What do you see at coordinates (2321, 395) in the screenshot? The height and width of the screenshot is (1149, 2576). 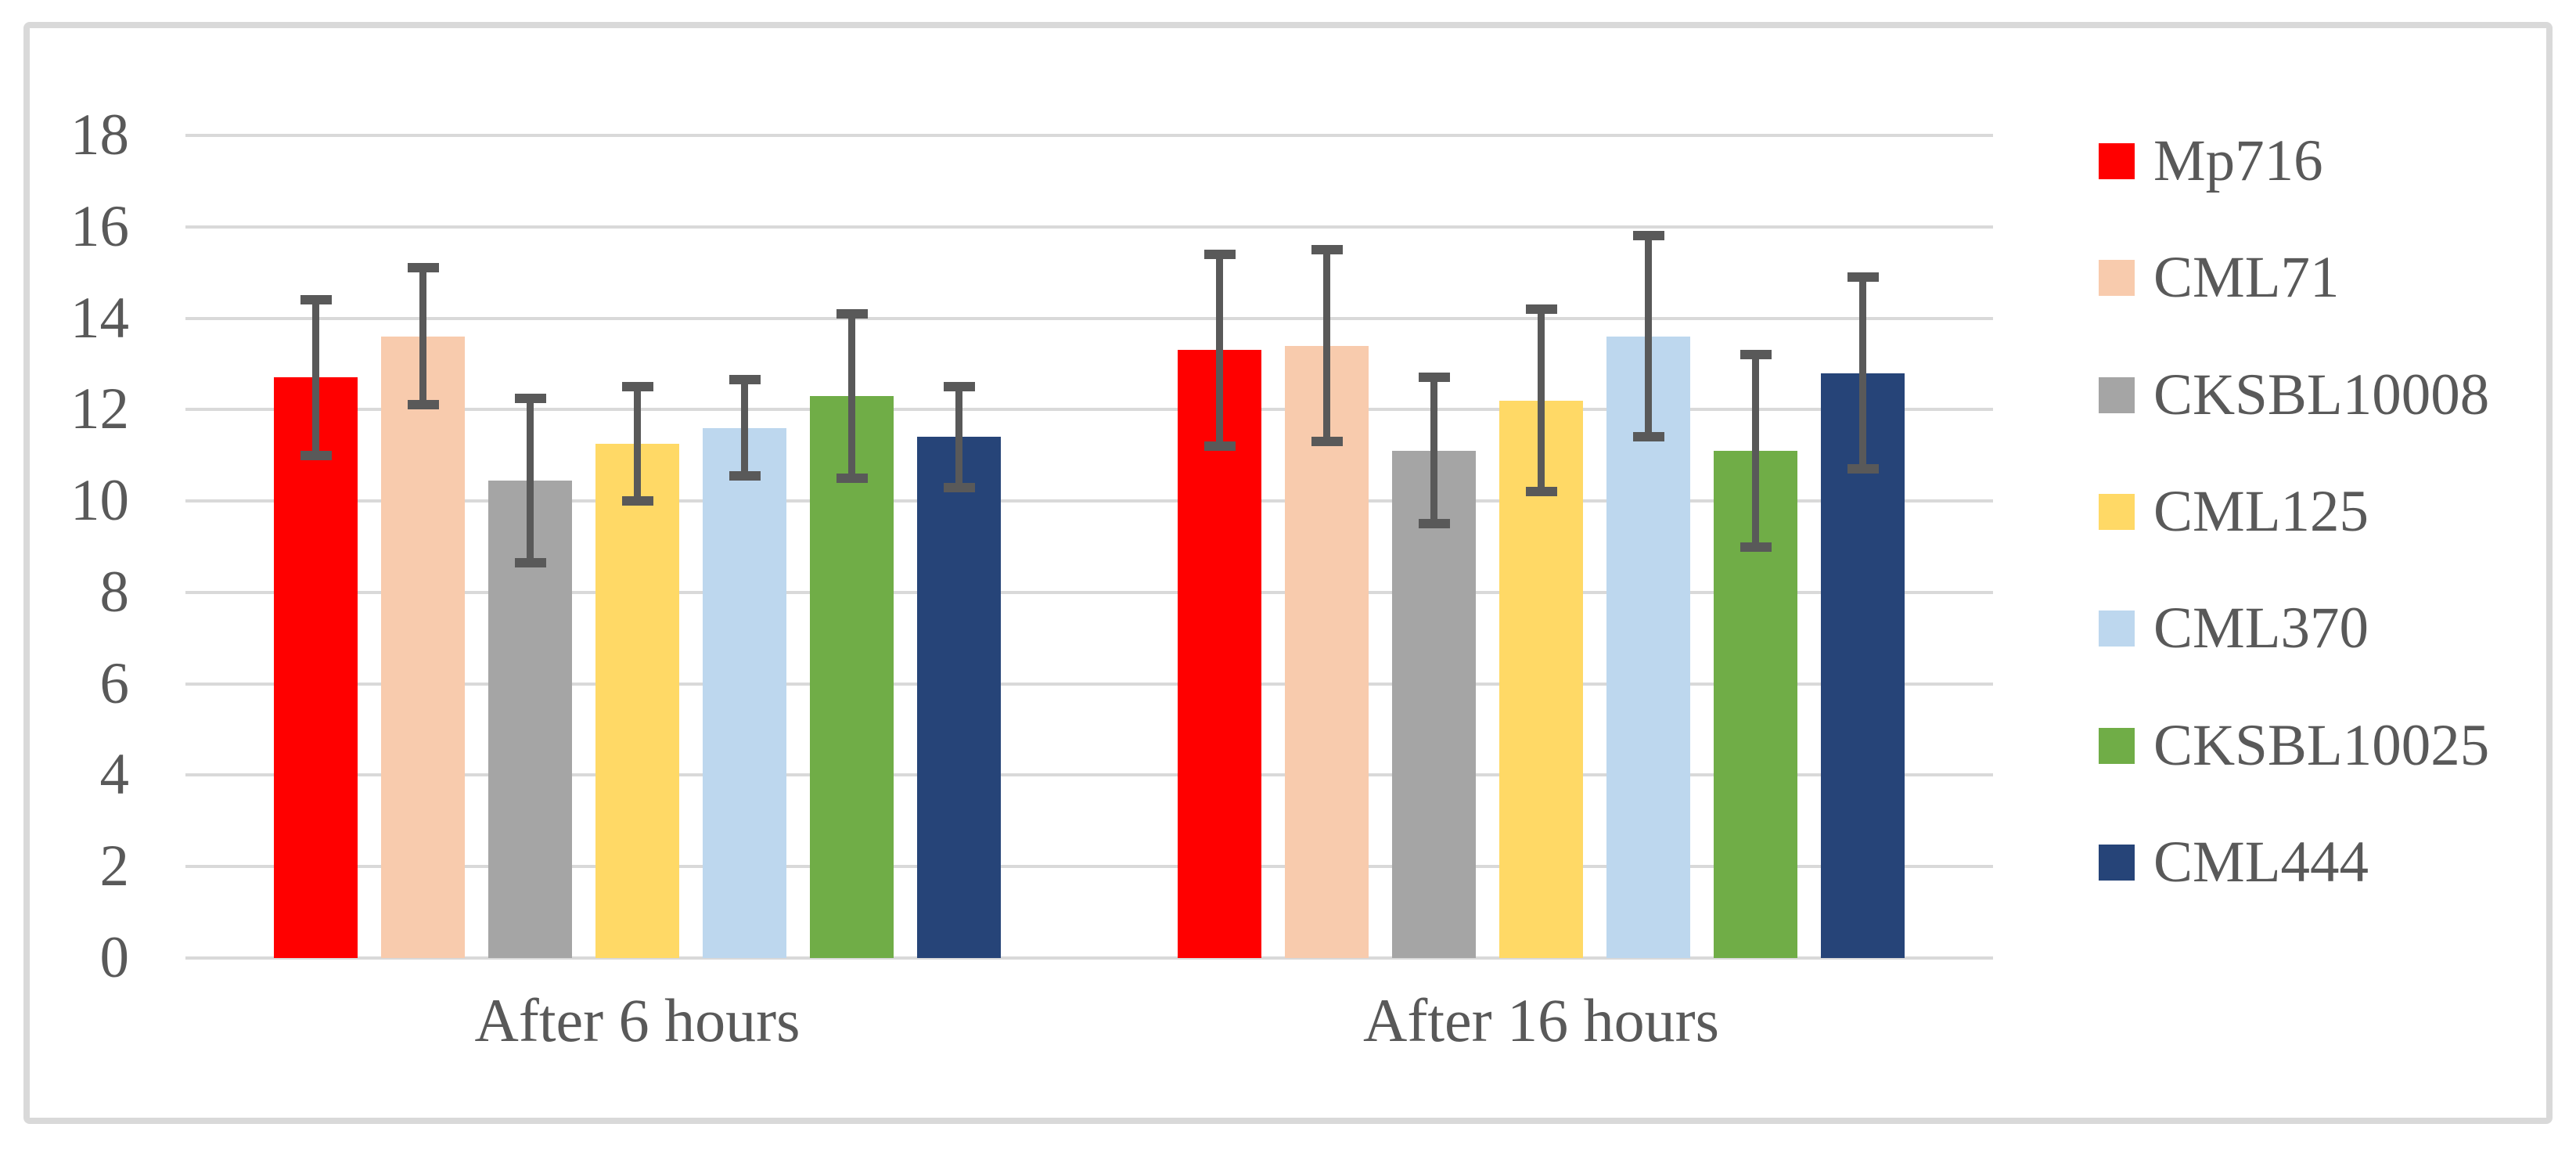 I see `legend-label-cksbl10008: CKSBL10008` at bounding box center [2321, 395].